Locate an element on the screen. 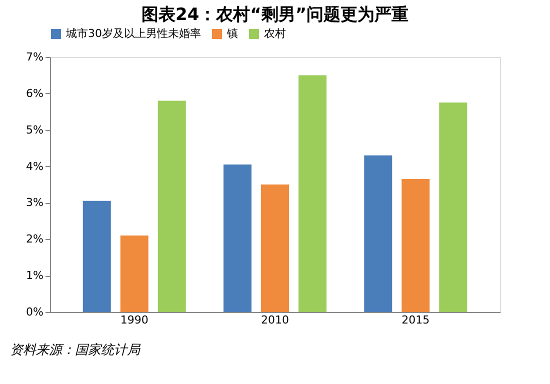 The width and height of the screenshot is (550, 384). y-tick-label: 4% is located at coordinates (35, 166).